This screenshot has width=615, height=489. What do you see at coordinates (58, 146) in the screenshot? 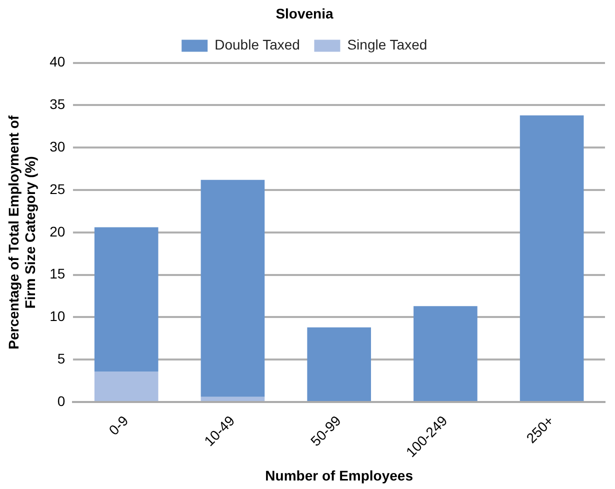
I see `y-tick-label: 30` at bounding box center [58, 146].